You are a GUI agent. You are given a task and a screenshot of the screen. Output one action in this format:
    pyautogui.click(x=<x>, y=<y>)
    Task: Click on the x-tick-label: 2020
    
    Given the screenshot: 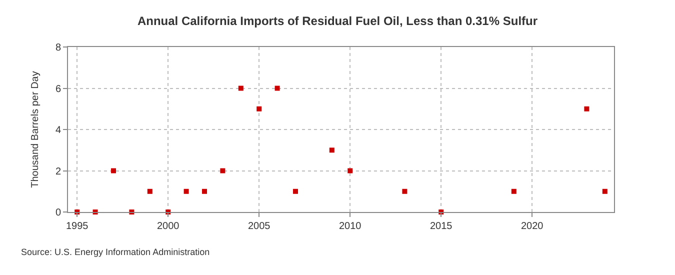 What is the action you would take?
    pyautogui.click(x=532, y=226)
    